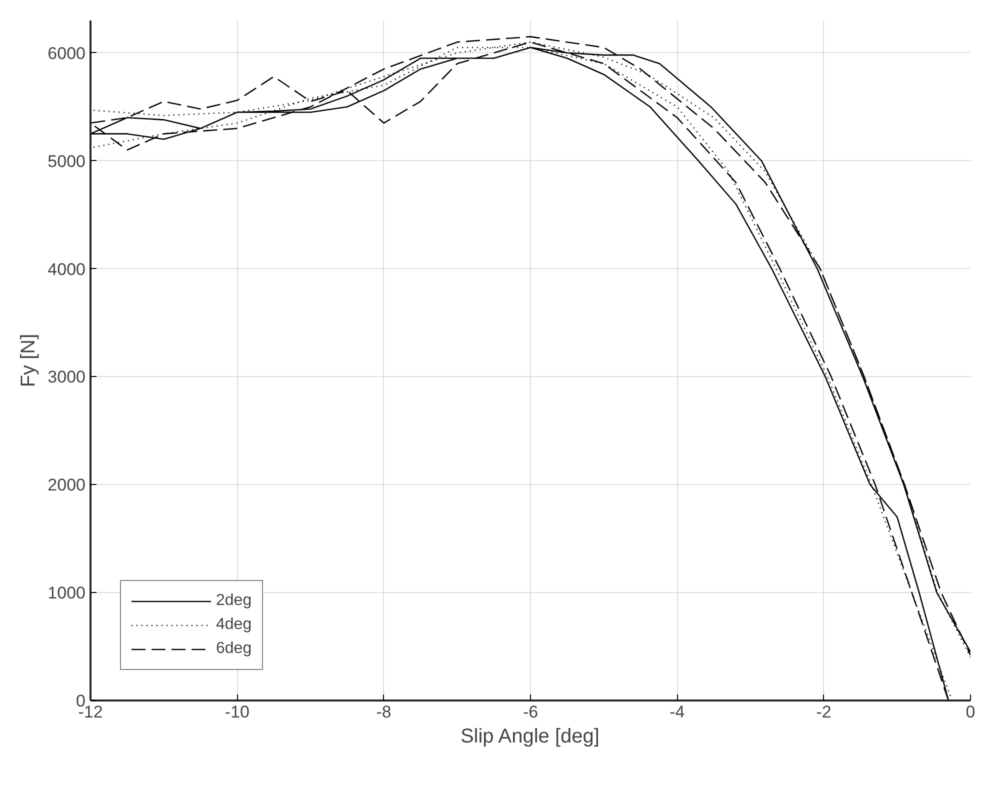 This screenshot has width=996, height=785. What do you see at coordinates (971, 712) in the screenshot?
I see `x-tick-label: 0` at bounding box center [971, 712].